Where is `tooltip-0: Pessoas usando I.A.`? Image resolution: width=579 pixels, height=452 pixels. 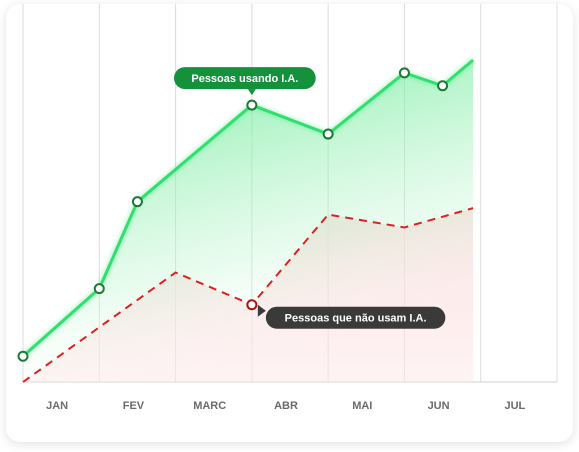 tooltip-0: Pessoas usando I.A. is located at coordinates (245, 81).